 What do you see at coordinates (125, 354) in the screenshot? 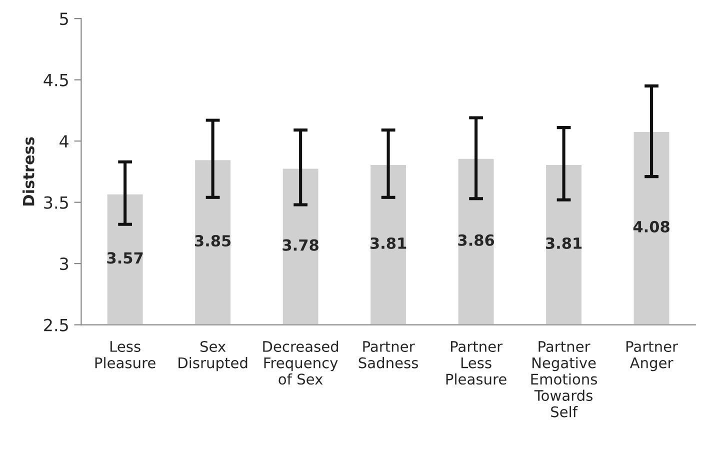
I see `x-tick-label: Less Pleasure` at bounding box center [125, 354].